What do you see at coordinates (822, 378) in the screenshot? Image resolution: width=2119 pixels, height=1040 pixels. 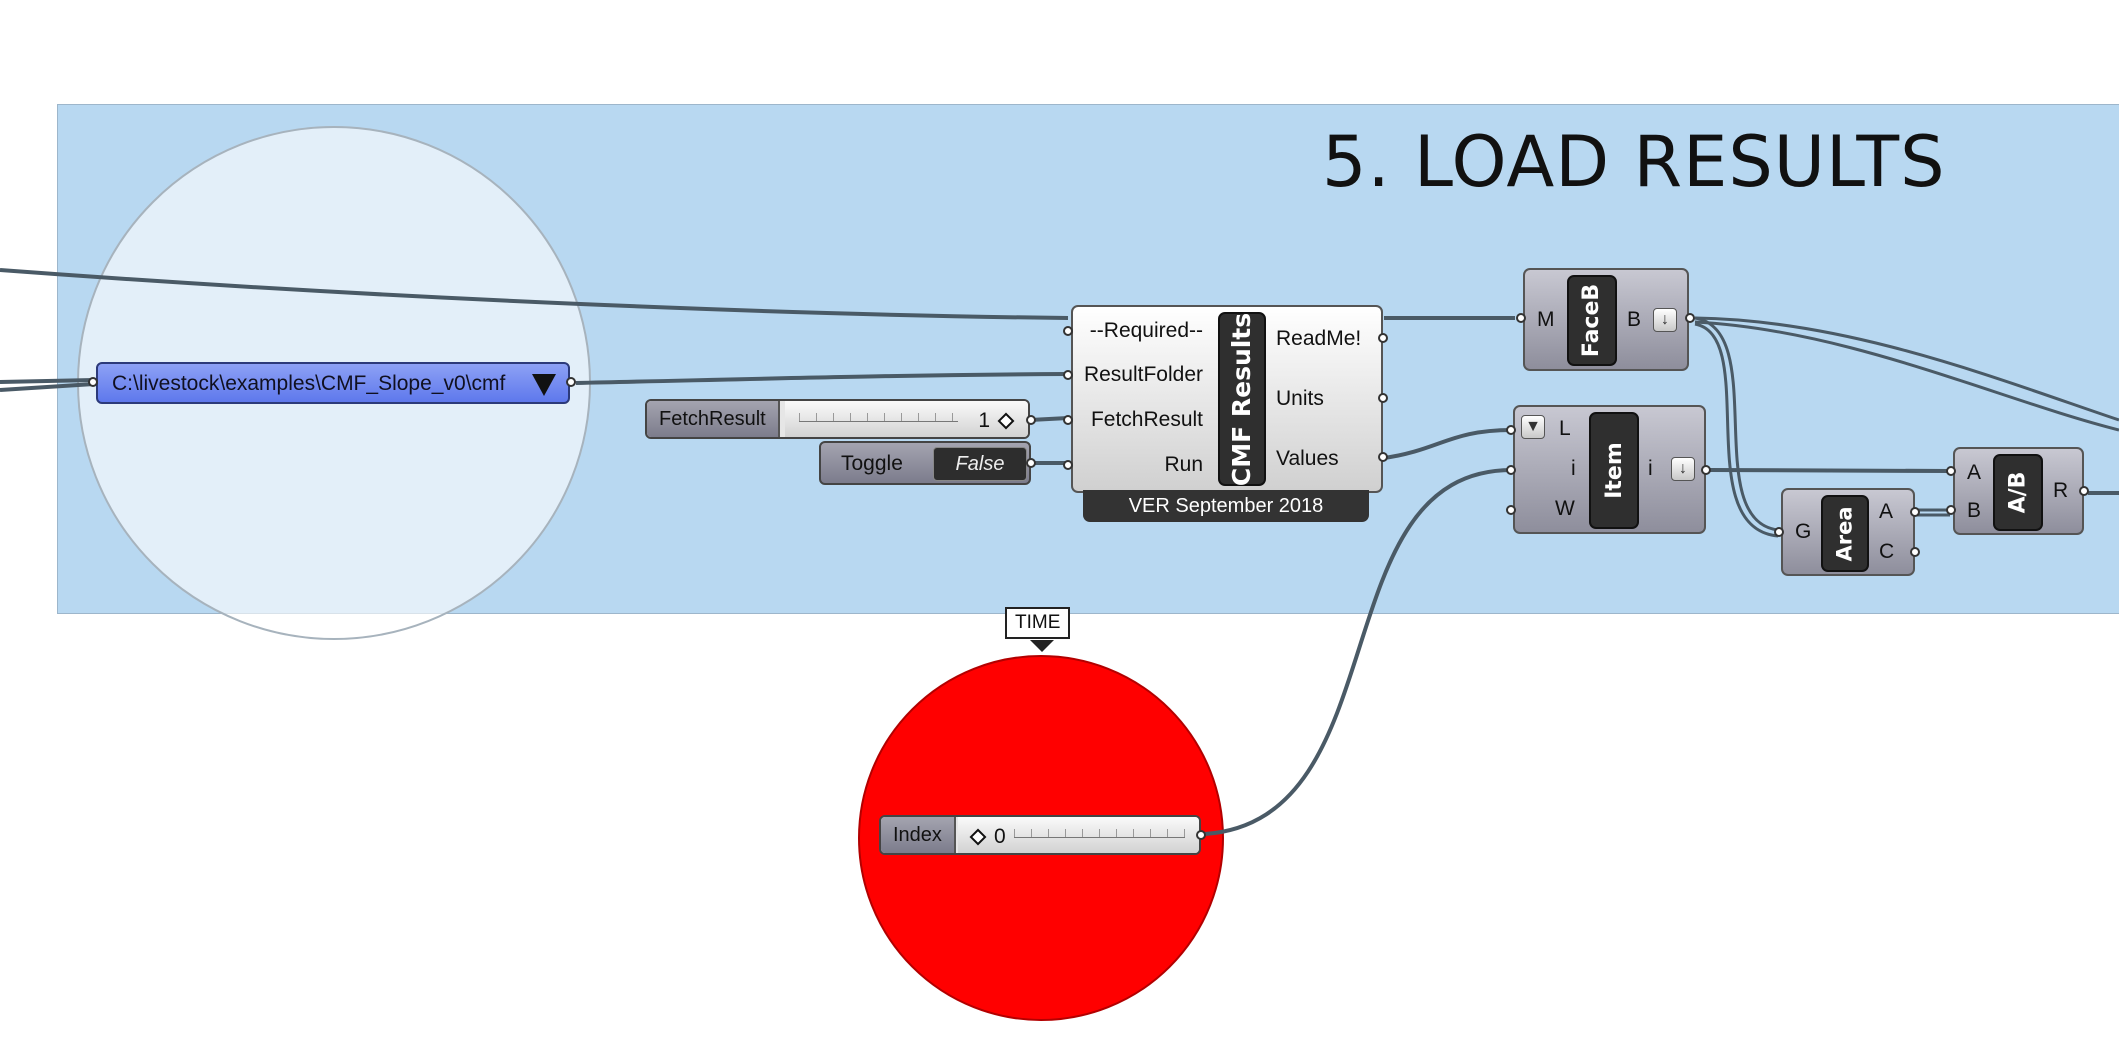 I see `wire-result-folder` at bounding box center [822, 378].